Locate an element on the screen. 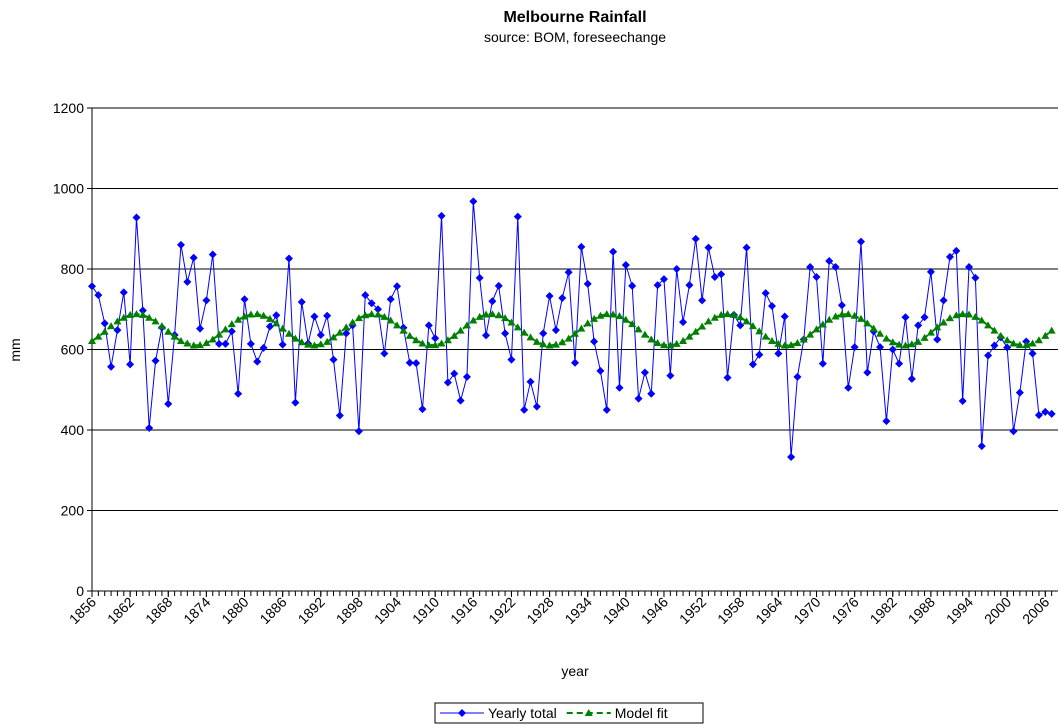 Image resolution: width=1060 pixels, height=724 pixels. y-tick-label: 600 is located at coordinates (73, 350).